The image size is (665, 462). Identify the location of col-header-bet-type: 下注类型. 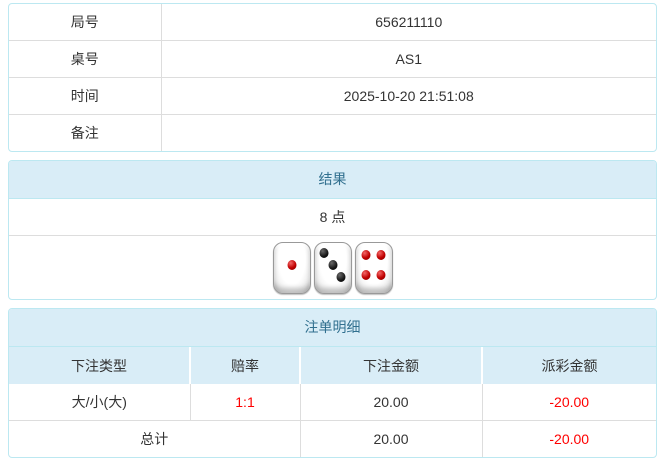
(100, 365).